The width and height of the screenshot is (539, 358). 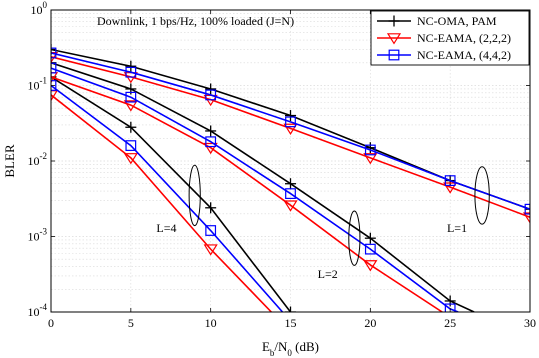 What do you see at coordinates (9, 161) in the screenshot?
I see `y-axis-label: BLER` at bounding box center [9, 161].